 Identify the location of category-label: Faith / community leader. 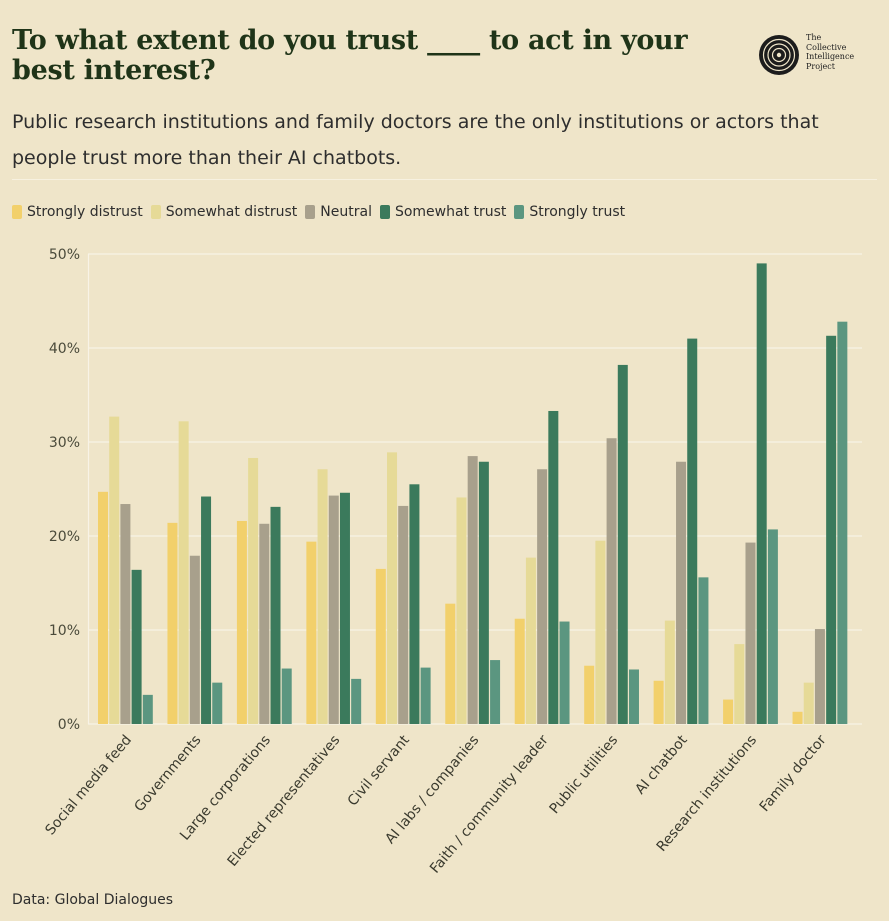
(489, 804).